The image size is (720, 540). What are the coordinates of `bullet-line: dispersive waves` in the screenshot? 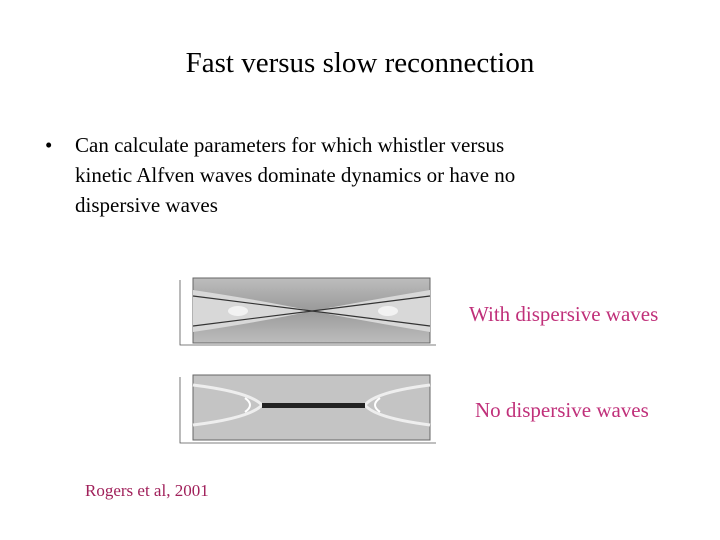 It's located at (146, 205).